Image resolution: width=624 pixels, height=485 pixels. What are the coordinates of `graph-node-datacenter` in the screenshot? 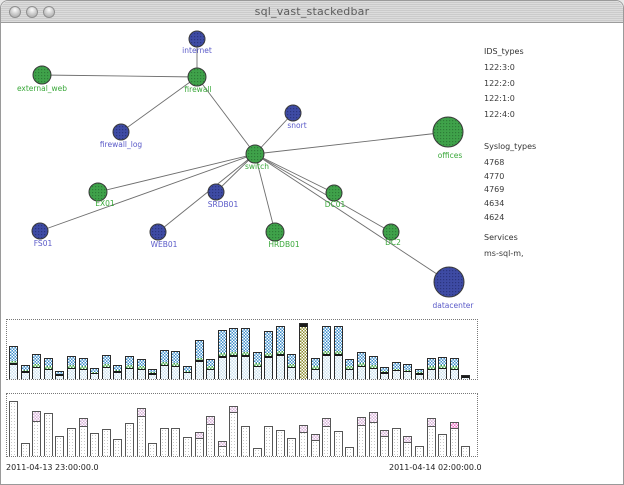 It's located at (449, 282).